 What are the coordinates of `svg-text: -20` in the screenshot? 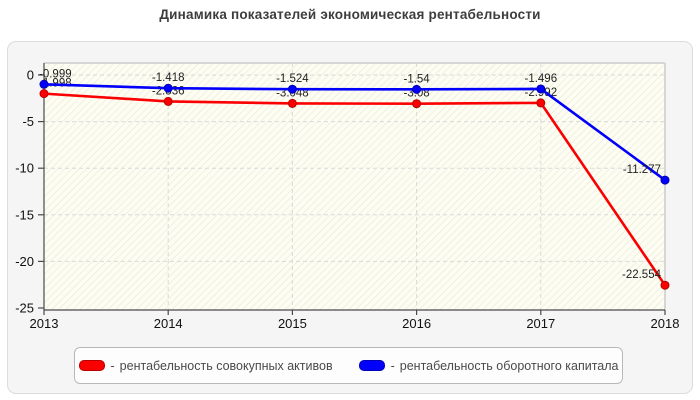 It's located at (24, 261).